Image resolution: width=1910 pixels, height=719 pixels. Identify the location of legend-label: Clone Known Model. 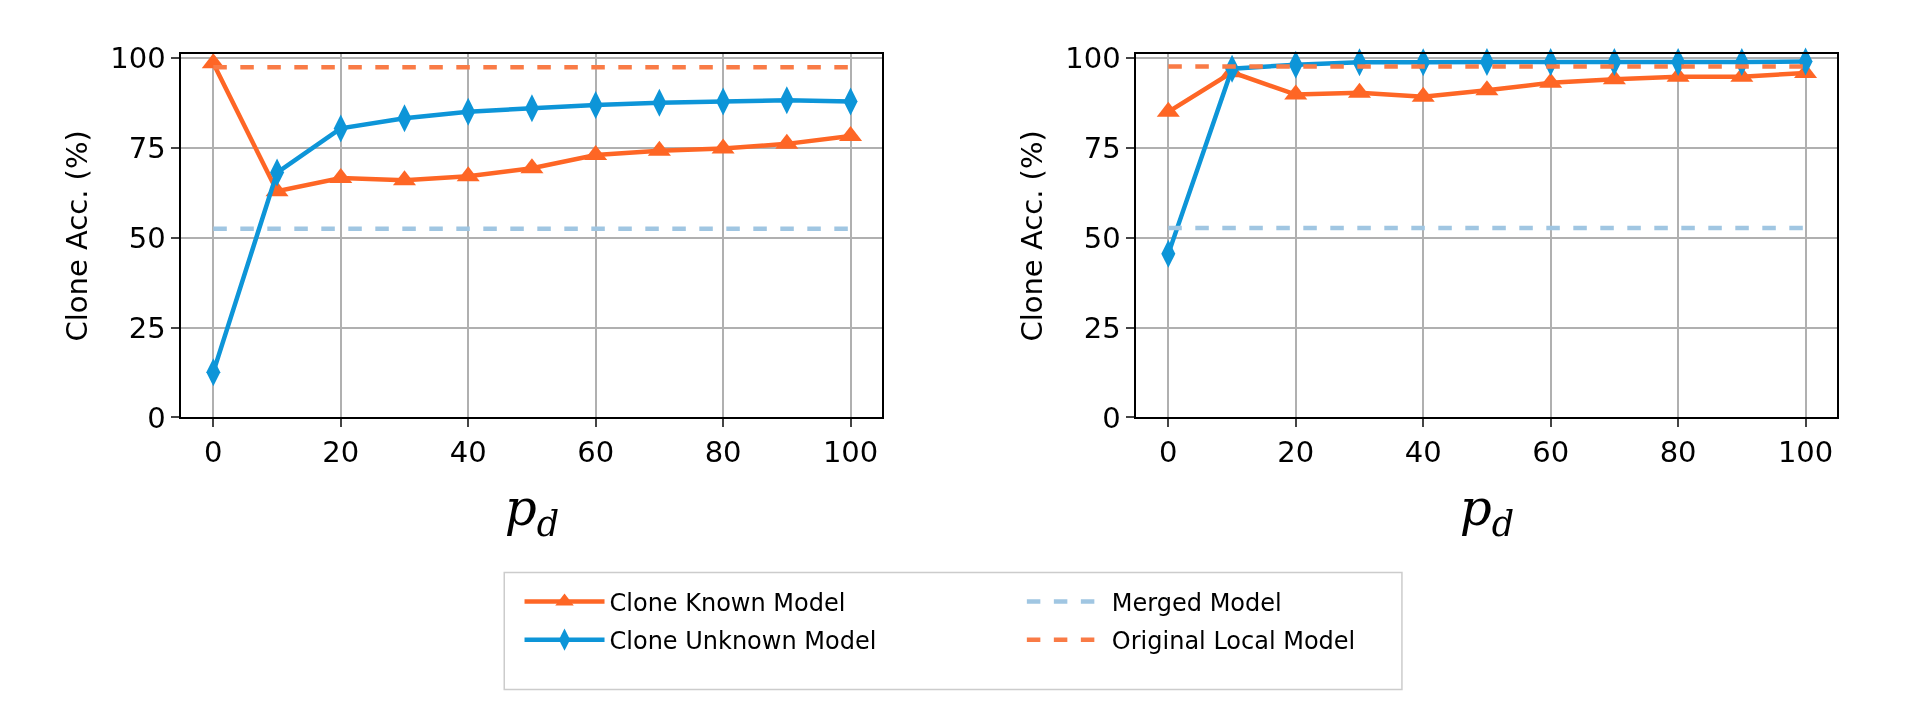
(727, 602).